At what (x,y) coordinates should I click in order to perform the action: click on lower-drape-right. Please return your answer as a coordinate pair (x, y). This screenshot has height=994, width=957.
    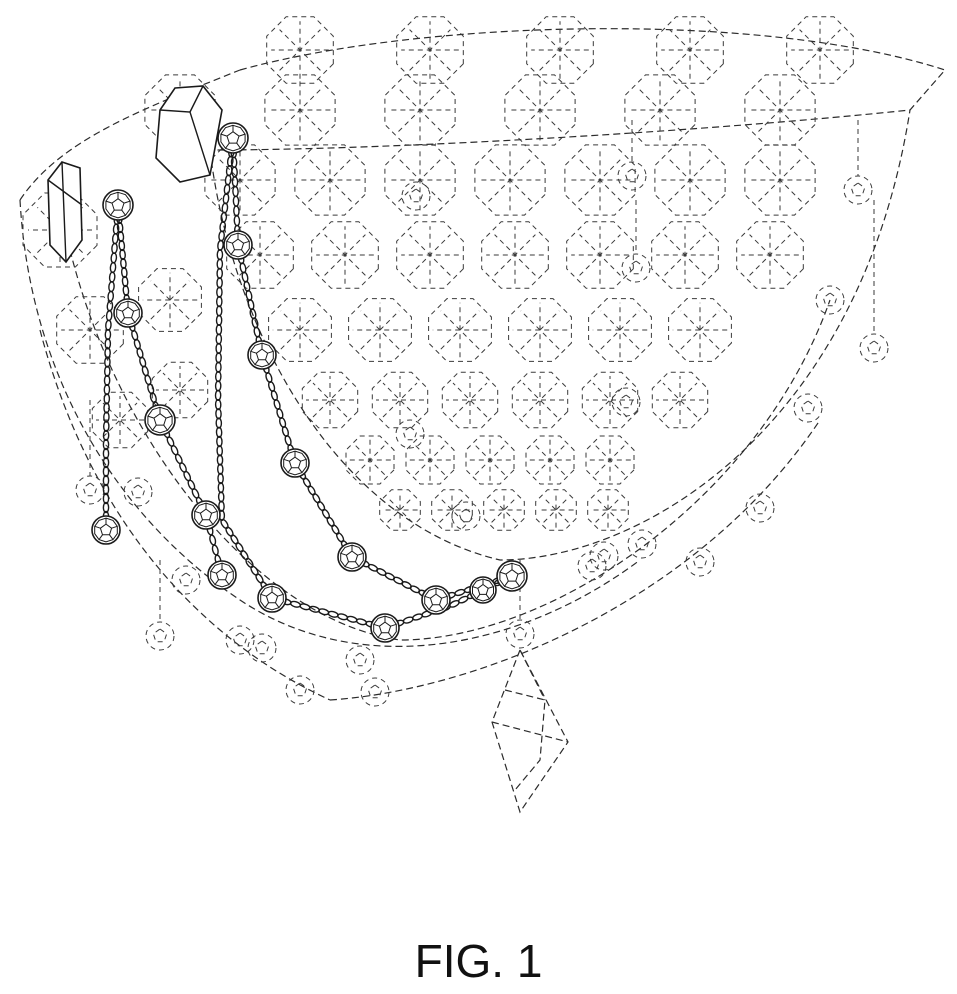
    Looking at the image, I should click on (575, 560).